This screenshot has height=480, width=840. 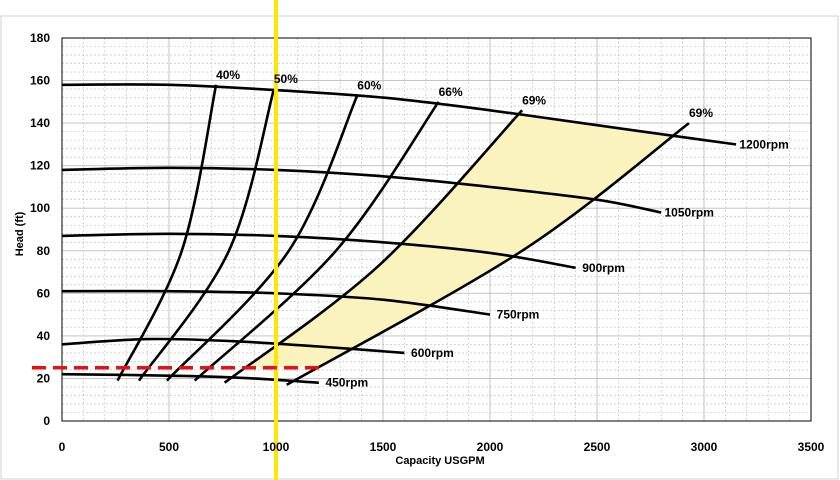 I want to click on speed-curve-1050rpm, so click(x=361, y=190).